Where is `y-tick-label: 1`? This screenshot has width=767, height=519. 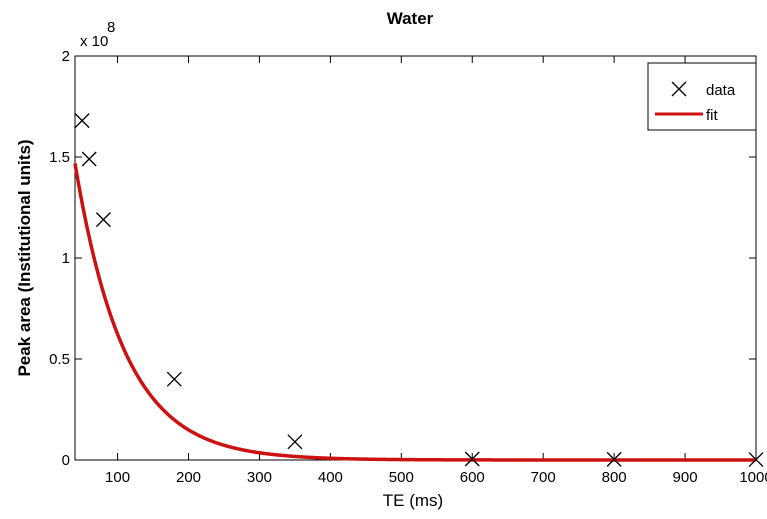 y-tick-label: 1 is located at coordinates (66, 258).